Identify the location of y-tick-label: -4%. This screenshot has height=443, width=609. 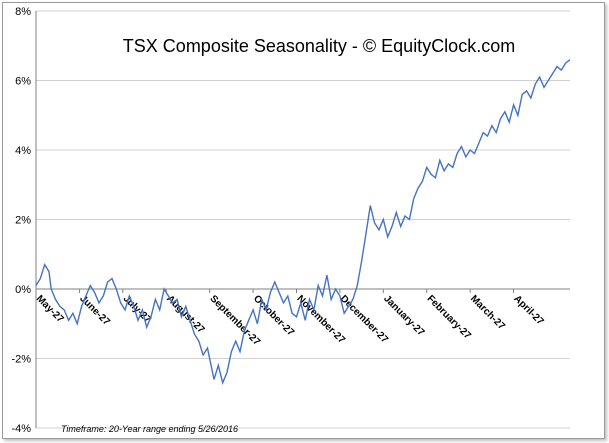
(21, 429).